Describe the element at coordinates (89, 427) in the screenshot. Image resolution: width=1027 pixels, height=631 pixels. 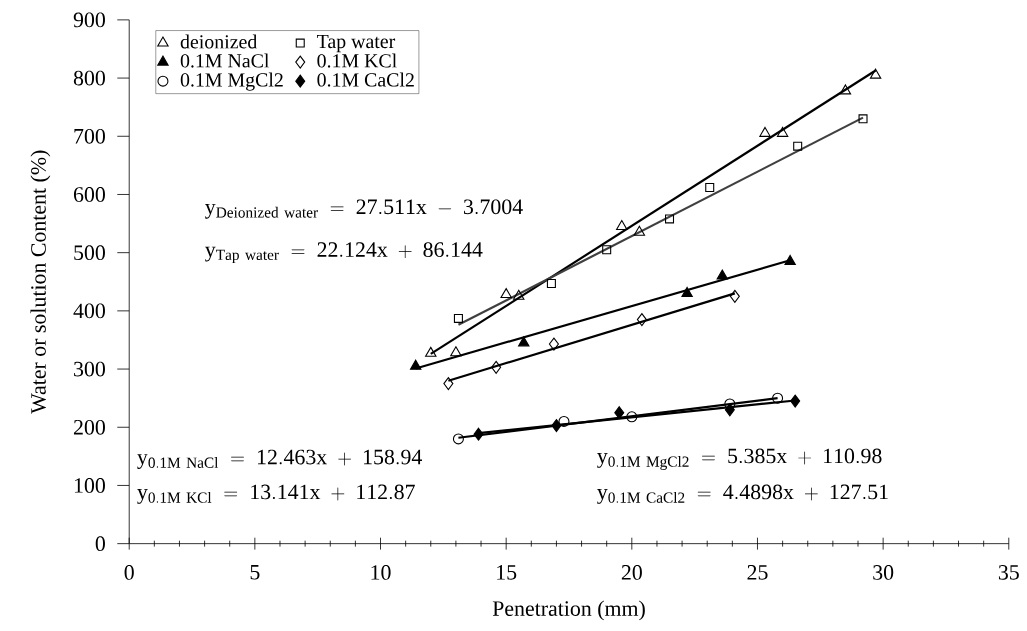
I see `y-tick-label: 200` at that location.